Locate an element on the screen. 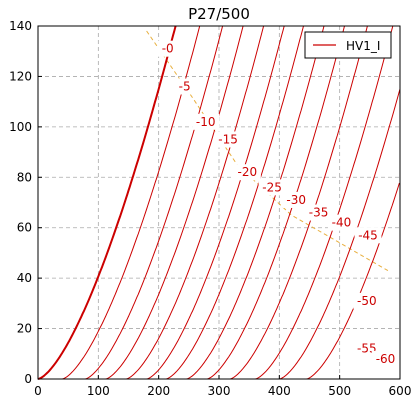 Image resolution: width=418 pixels, height=401 pixels. x-axis: 0 100 200 300 400 500 600 is located at coordinates (222, 386).